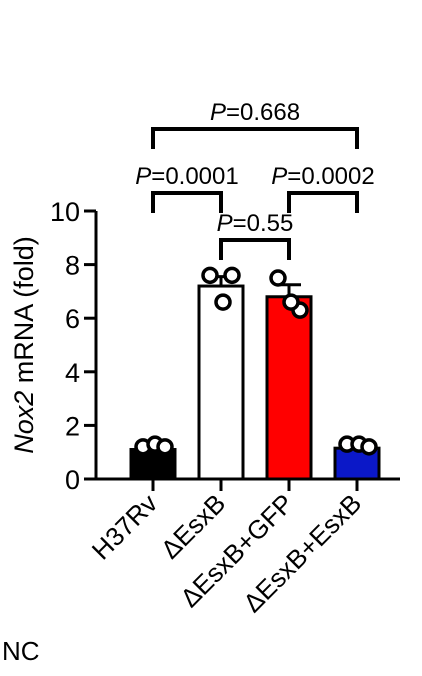  What do you see at coordinates (255, 112) in the screenshot?
I see `comparison-label-0: P=0.668` at bounding box center [255, 112].